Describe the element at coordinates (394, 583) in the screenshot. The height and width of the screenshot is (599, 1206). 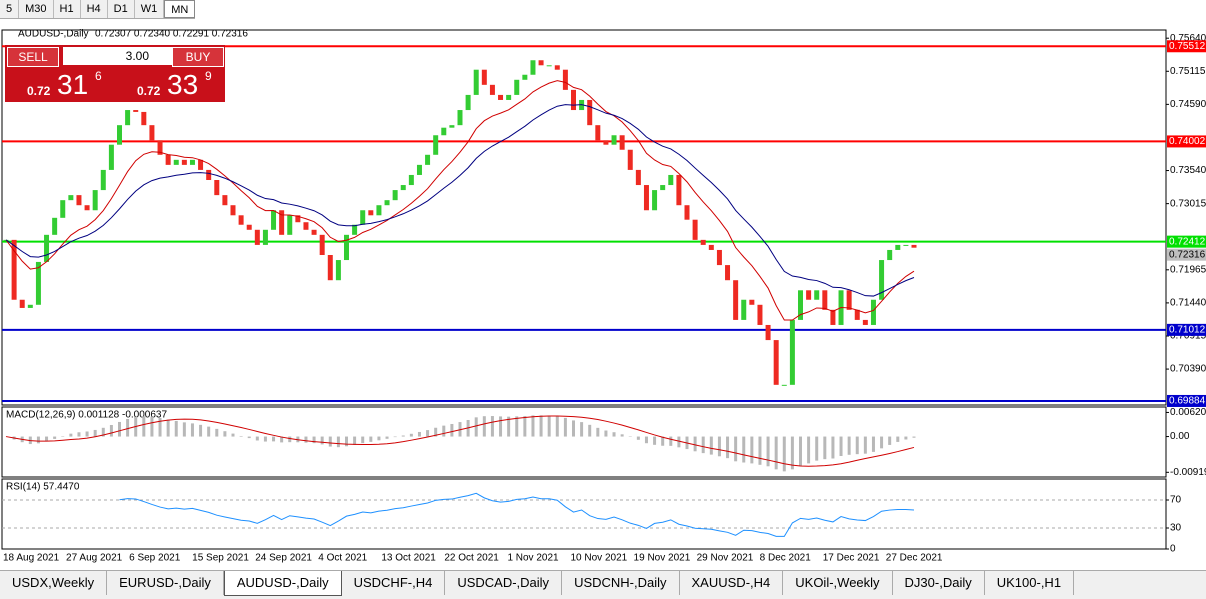
I see `chart-tab: USDCHF-,H4` at that location.